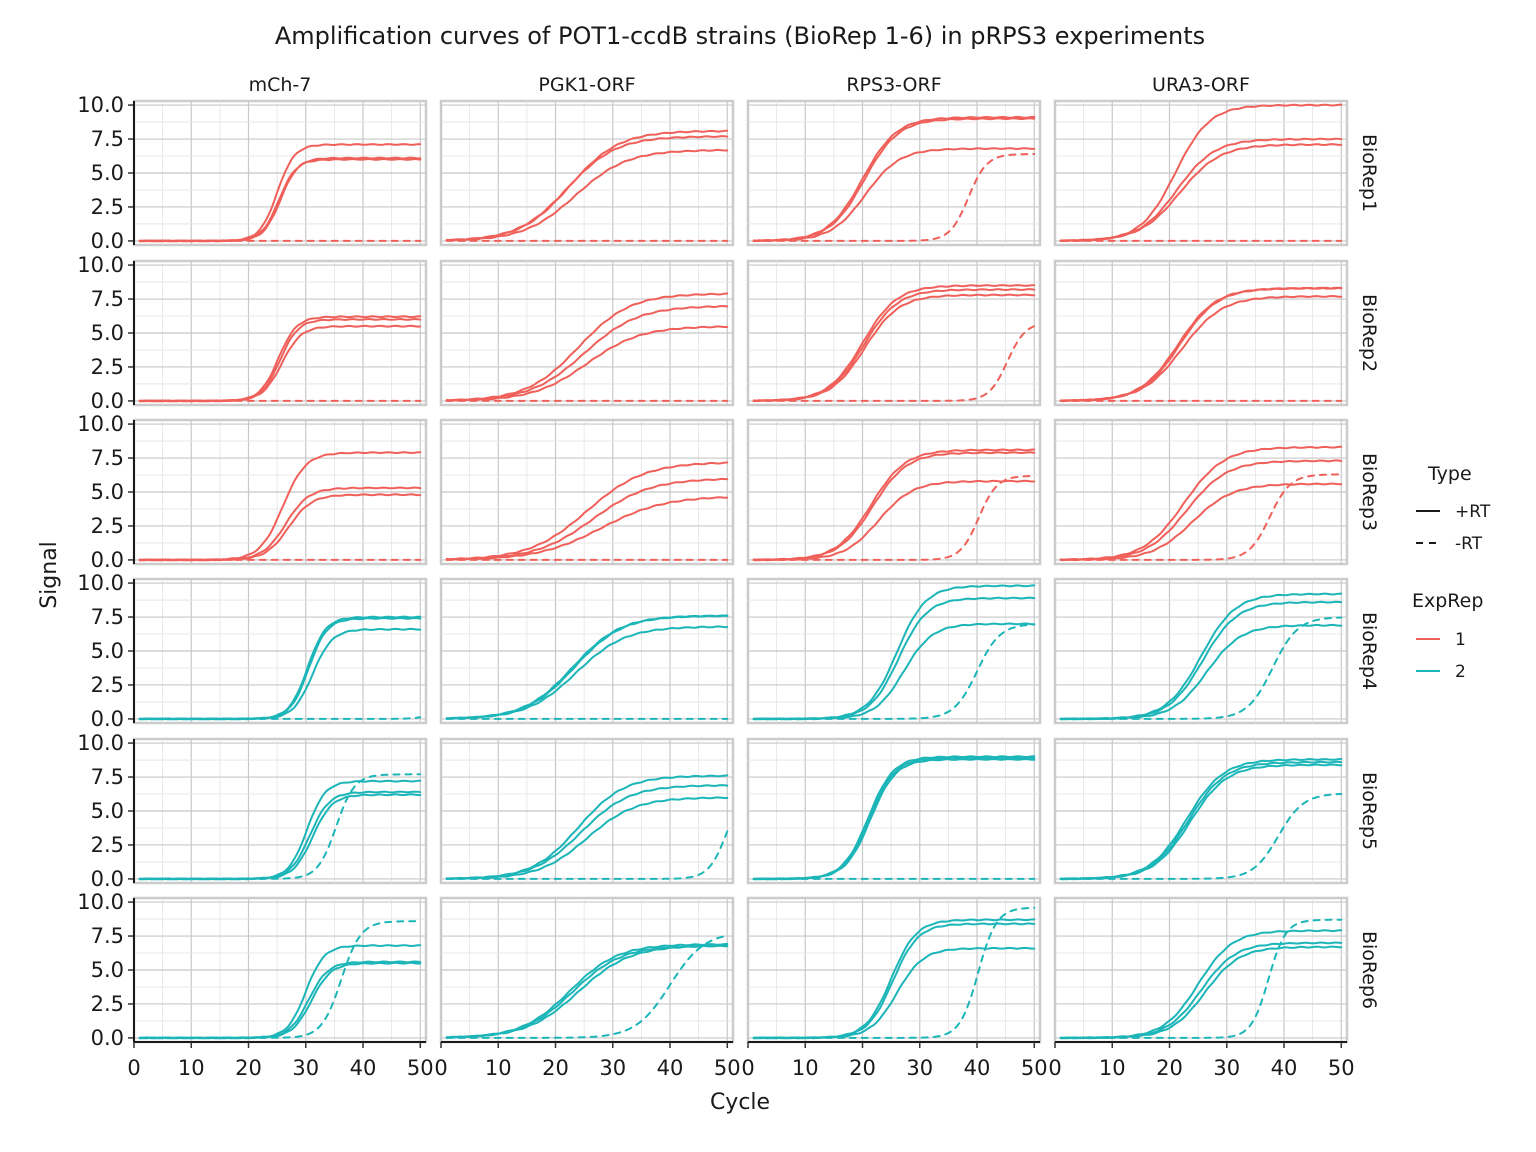  Describe the element at coordinates (1447, 601) in the screenshot. I see `legend-exprep-title: ExpRep` at that location.